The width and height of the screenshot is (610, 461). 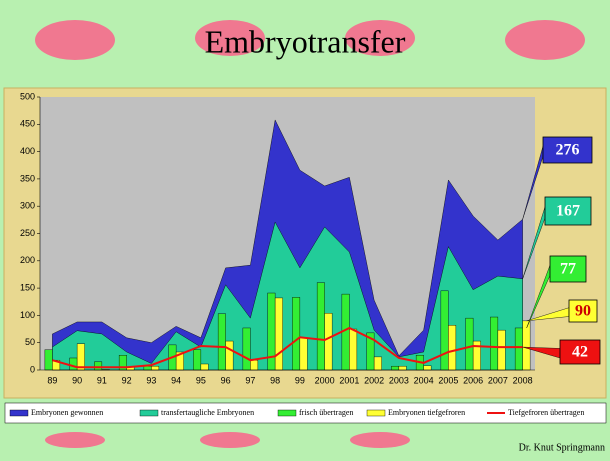 What do you see at coordinates (226, 380) in the screenshot?
I see `x-tick-label: 96` at bounding box center [226, 380].